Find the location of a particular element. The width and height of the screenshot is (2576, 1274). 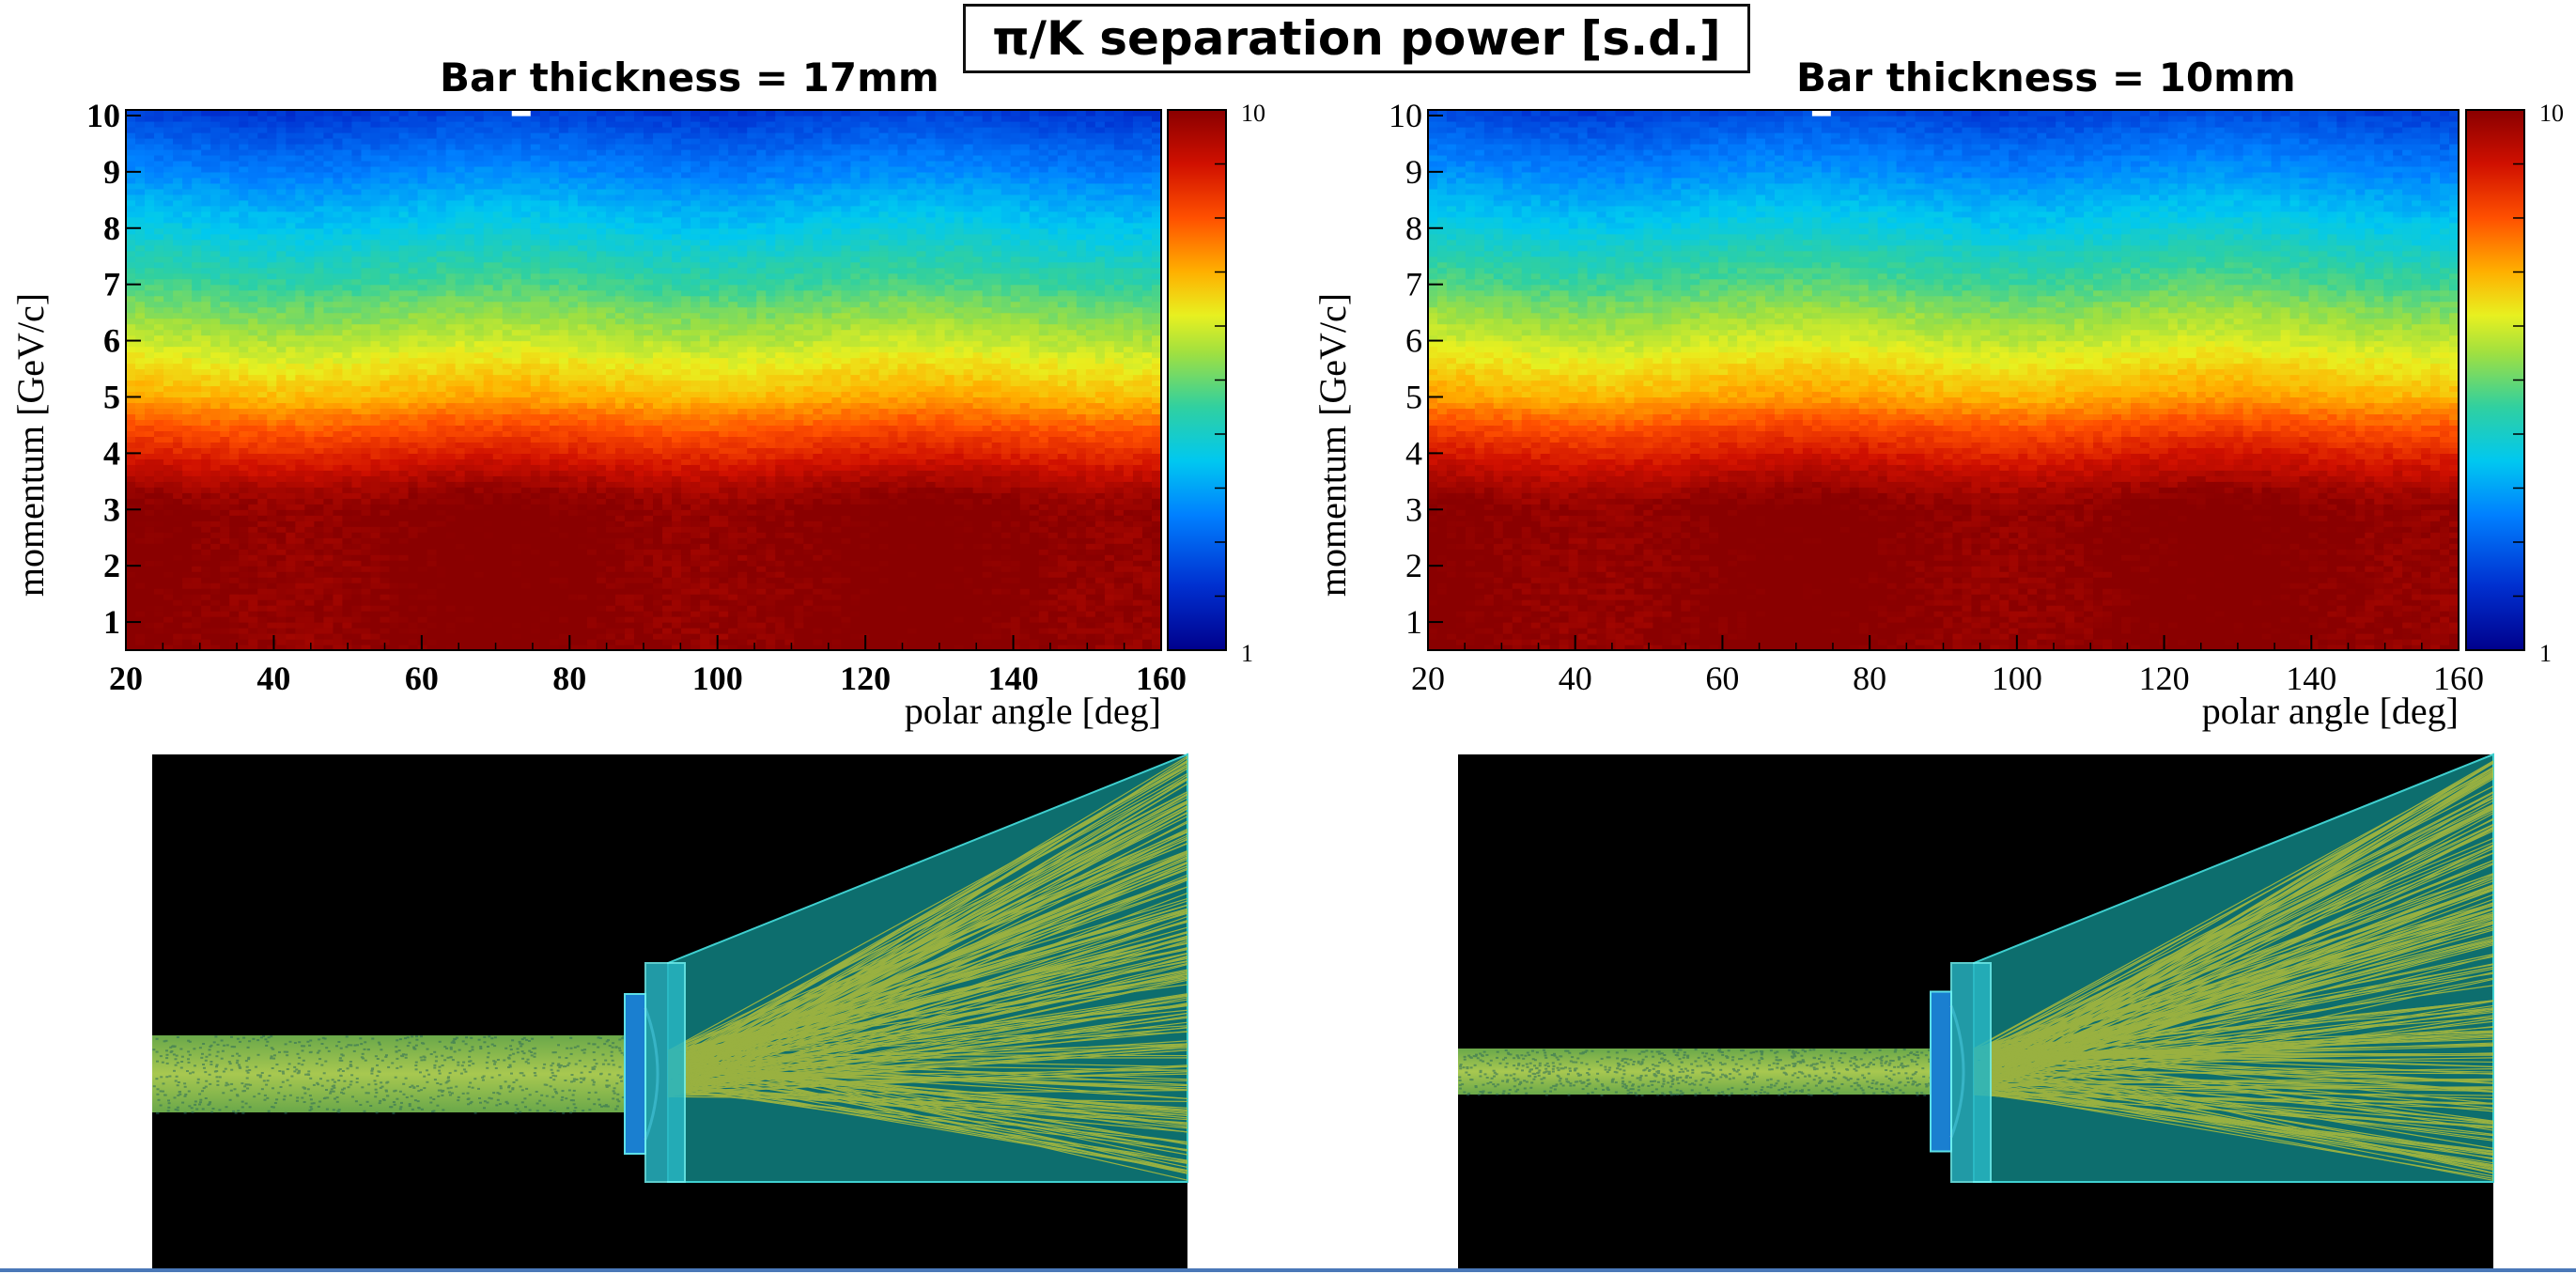

x-axis-label: polar angle [deg] is located at coordinates (1033, 711).